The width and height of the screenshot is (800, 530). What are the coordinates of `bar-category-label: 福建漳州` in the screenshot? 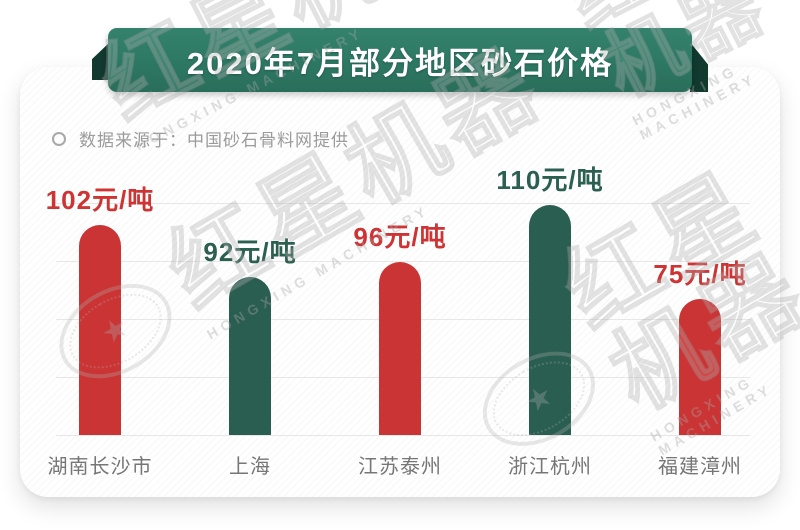 It's located at (700, 467).